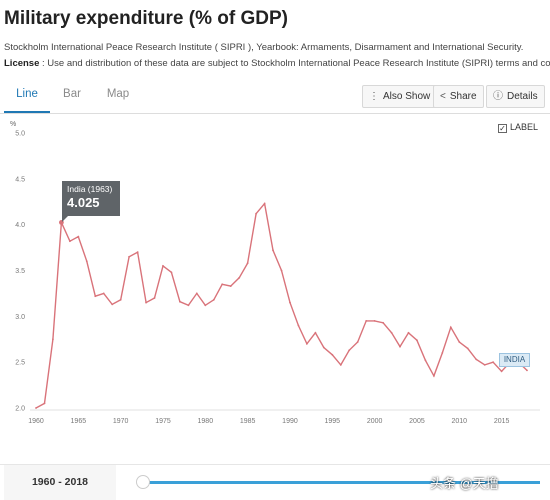 Image resolution: width=550 pixels, height=500 pixels. What do you see at coordinates (502, 128) in the screenshot?
I see `label-checkbox: ✓` at bounding box center [502, 128].